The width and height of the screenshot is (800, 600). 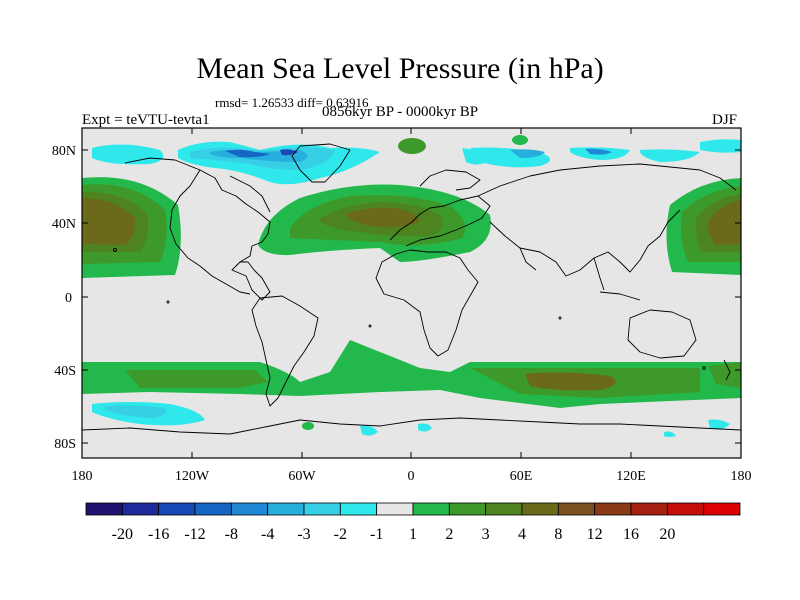 I want to click on experiment-label: Expt = teVTU-tevta1, so click(x=146, y=120).